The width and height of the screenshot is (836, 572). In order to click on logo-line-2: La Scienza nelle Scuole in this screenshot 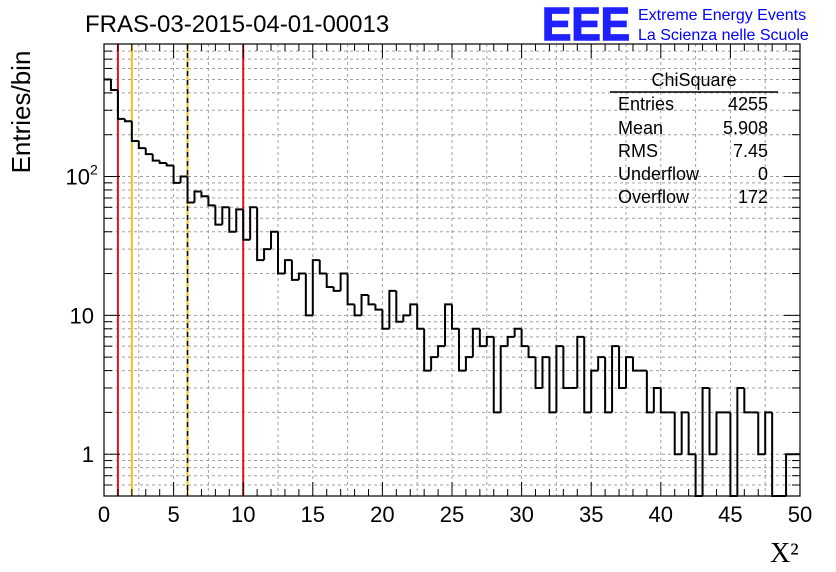, I will do `click(723, 35)`.